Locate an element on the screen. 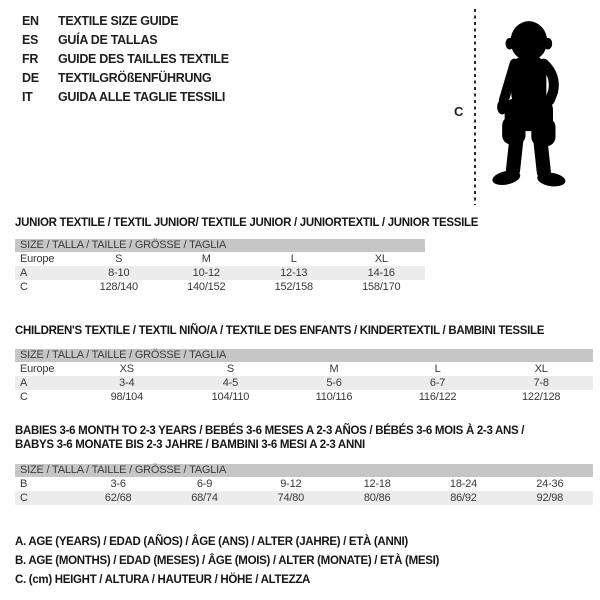  lang-code: EN is located at coordinates (30, 20).